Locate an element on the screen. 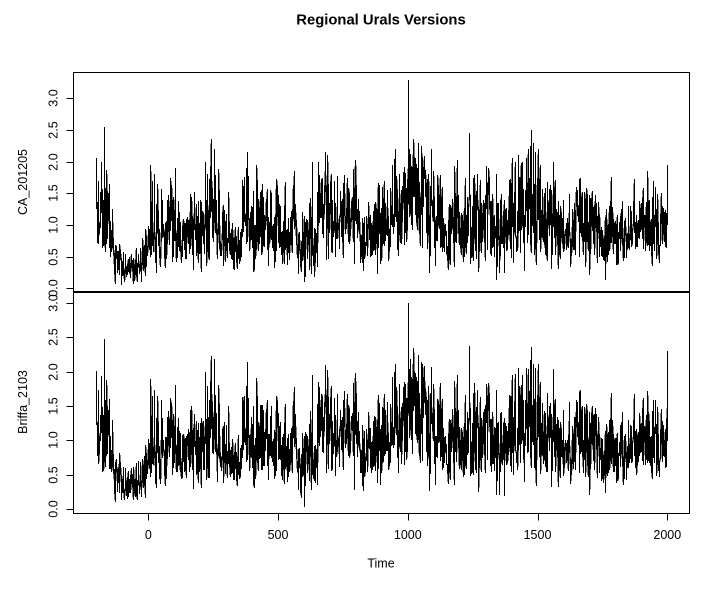  svg-text: Time is located at coordinates (380, 564).